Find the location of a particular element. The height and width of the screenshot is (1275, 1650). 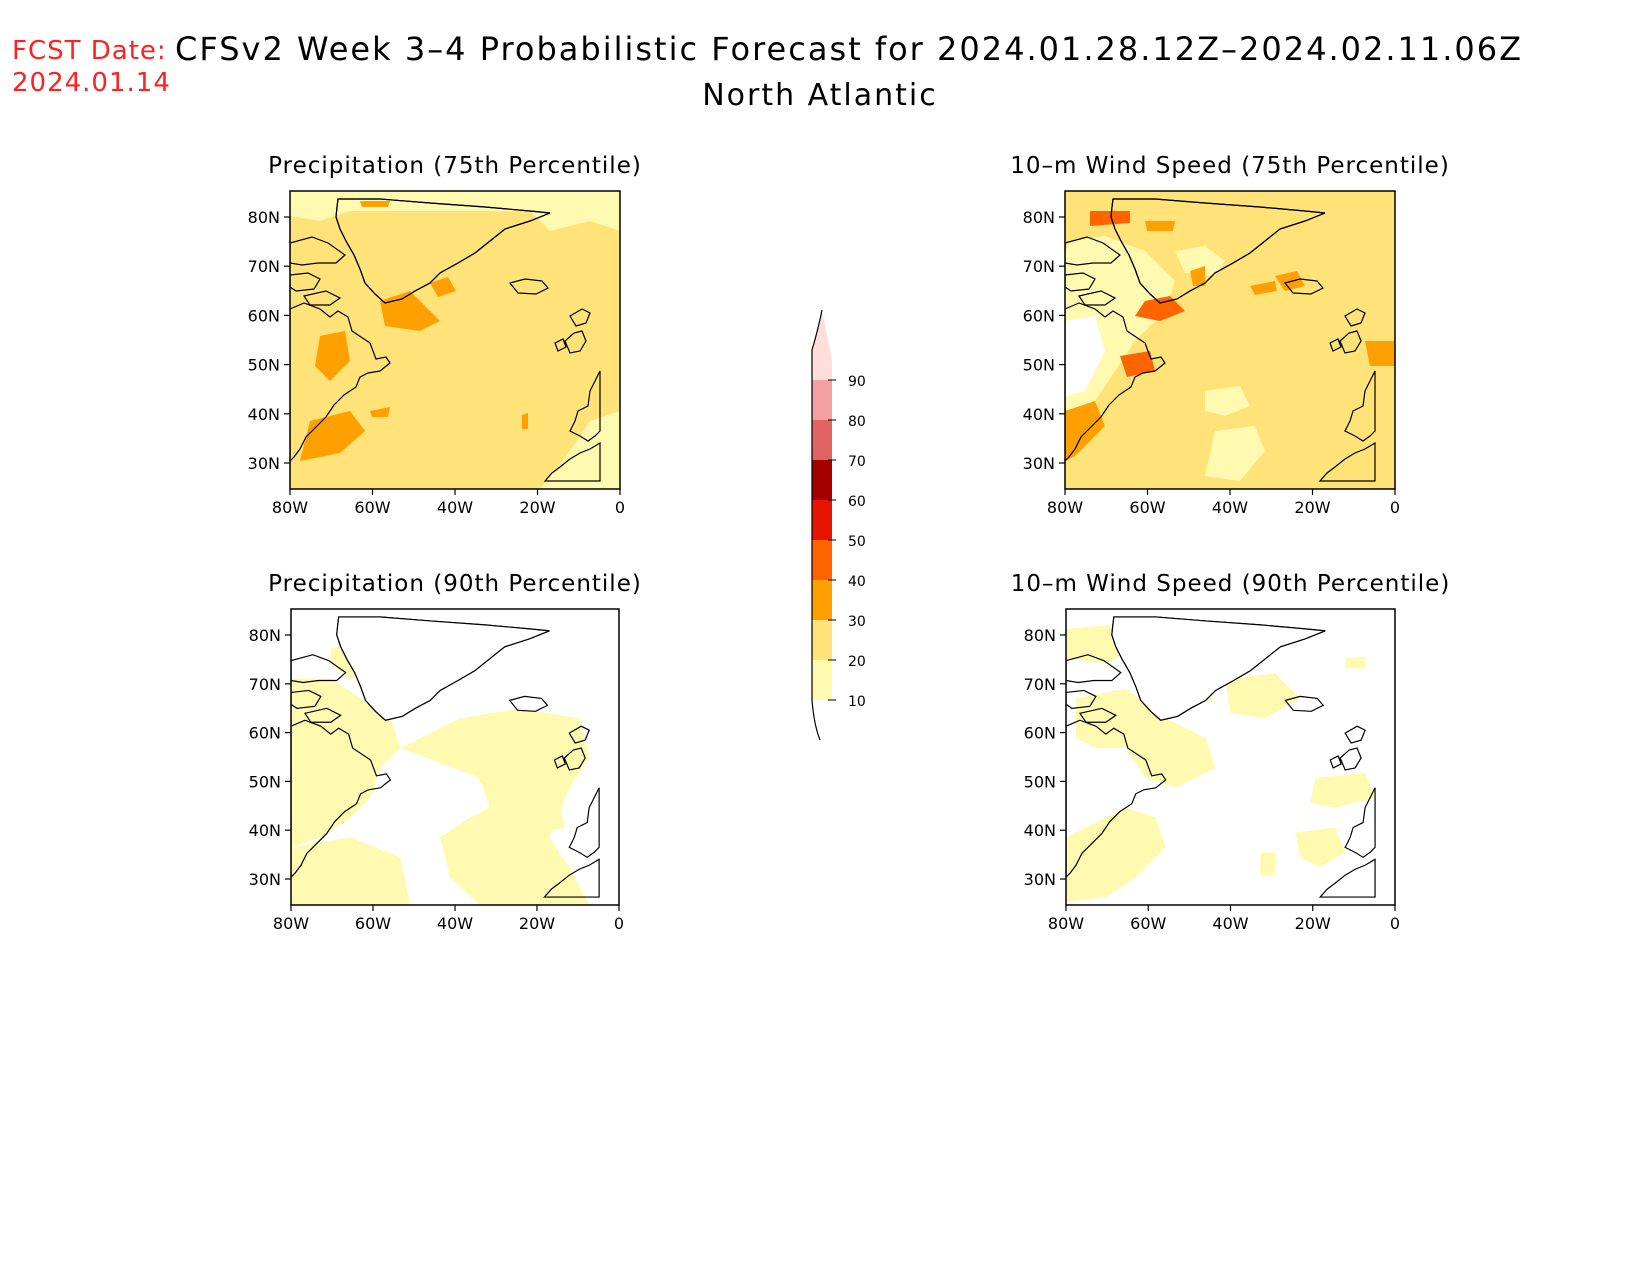

fcst-date-value: 2024.01.14 is located at coordinates (91, 83).